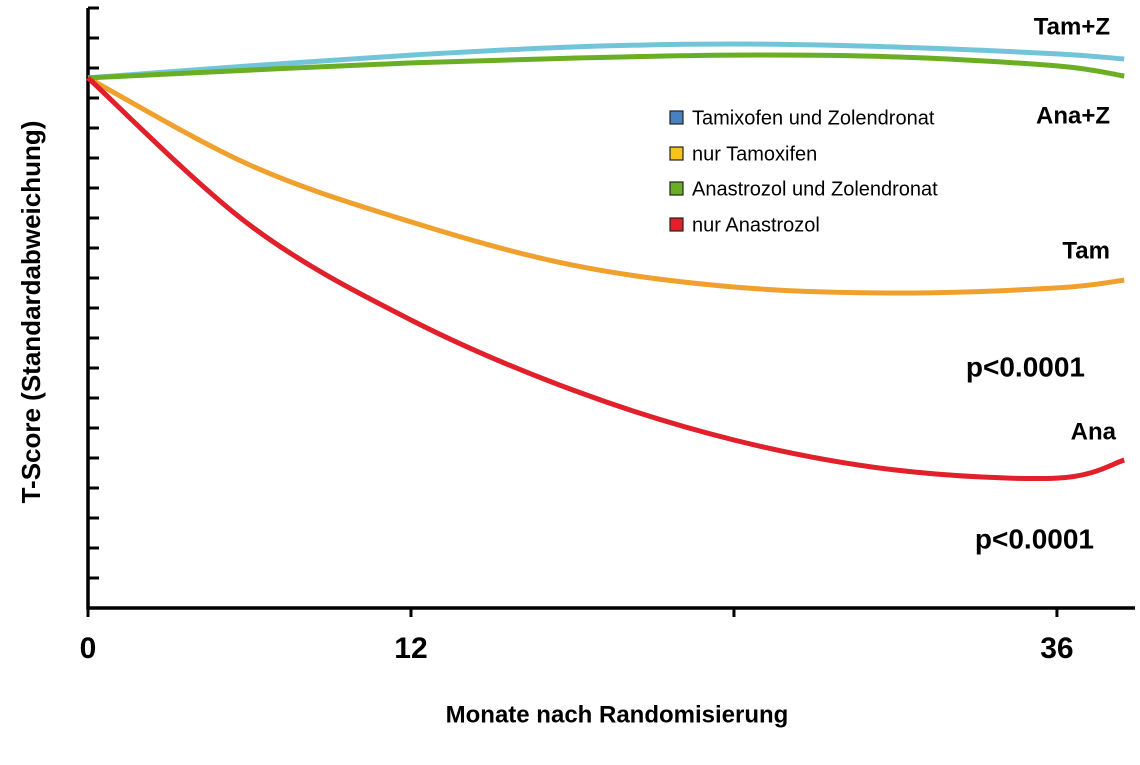  I want to click on legend-label: Tamixofen und Zolendronat, so click(813, 118).